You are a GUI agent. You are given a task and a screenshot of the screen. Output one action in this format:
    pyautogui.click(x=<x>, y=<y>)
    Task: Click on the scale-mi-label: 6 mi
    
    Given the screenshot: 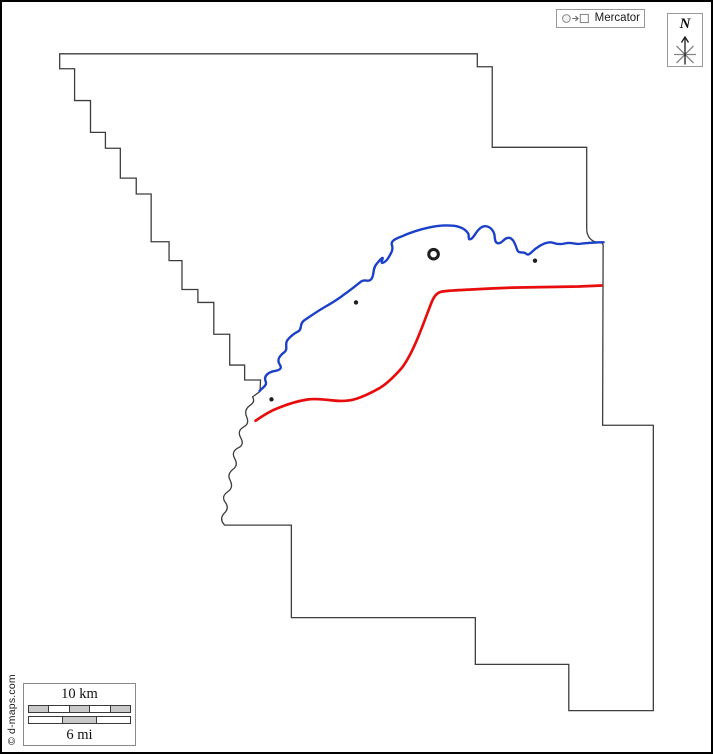 What is the action you would take?
    pyautogui.click(x=79, y=735)
    